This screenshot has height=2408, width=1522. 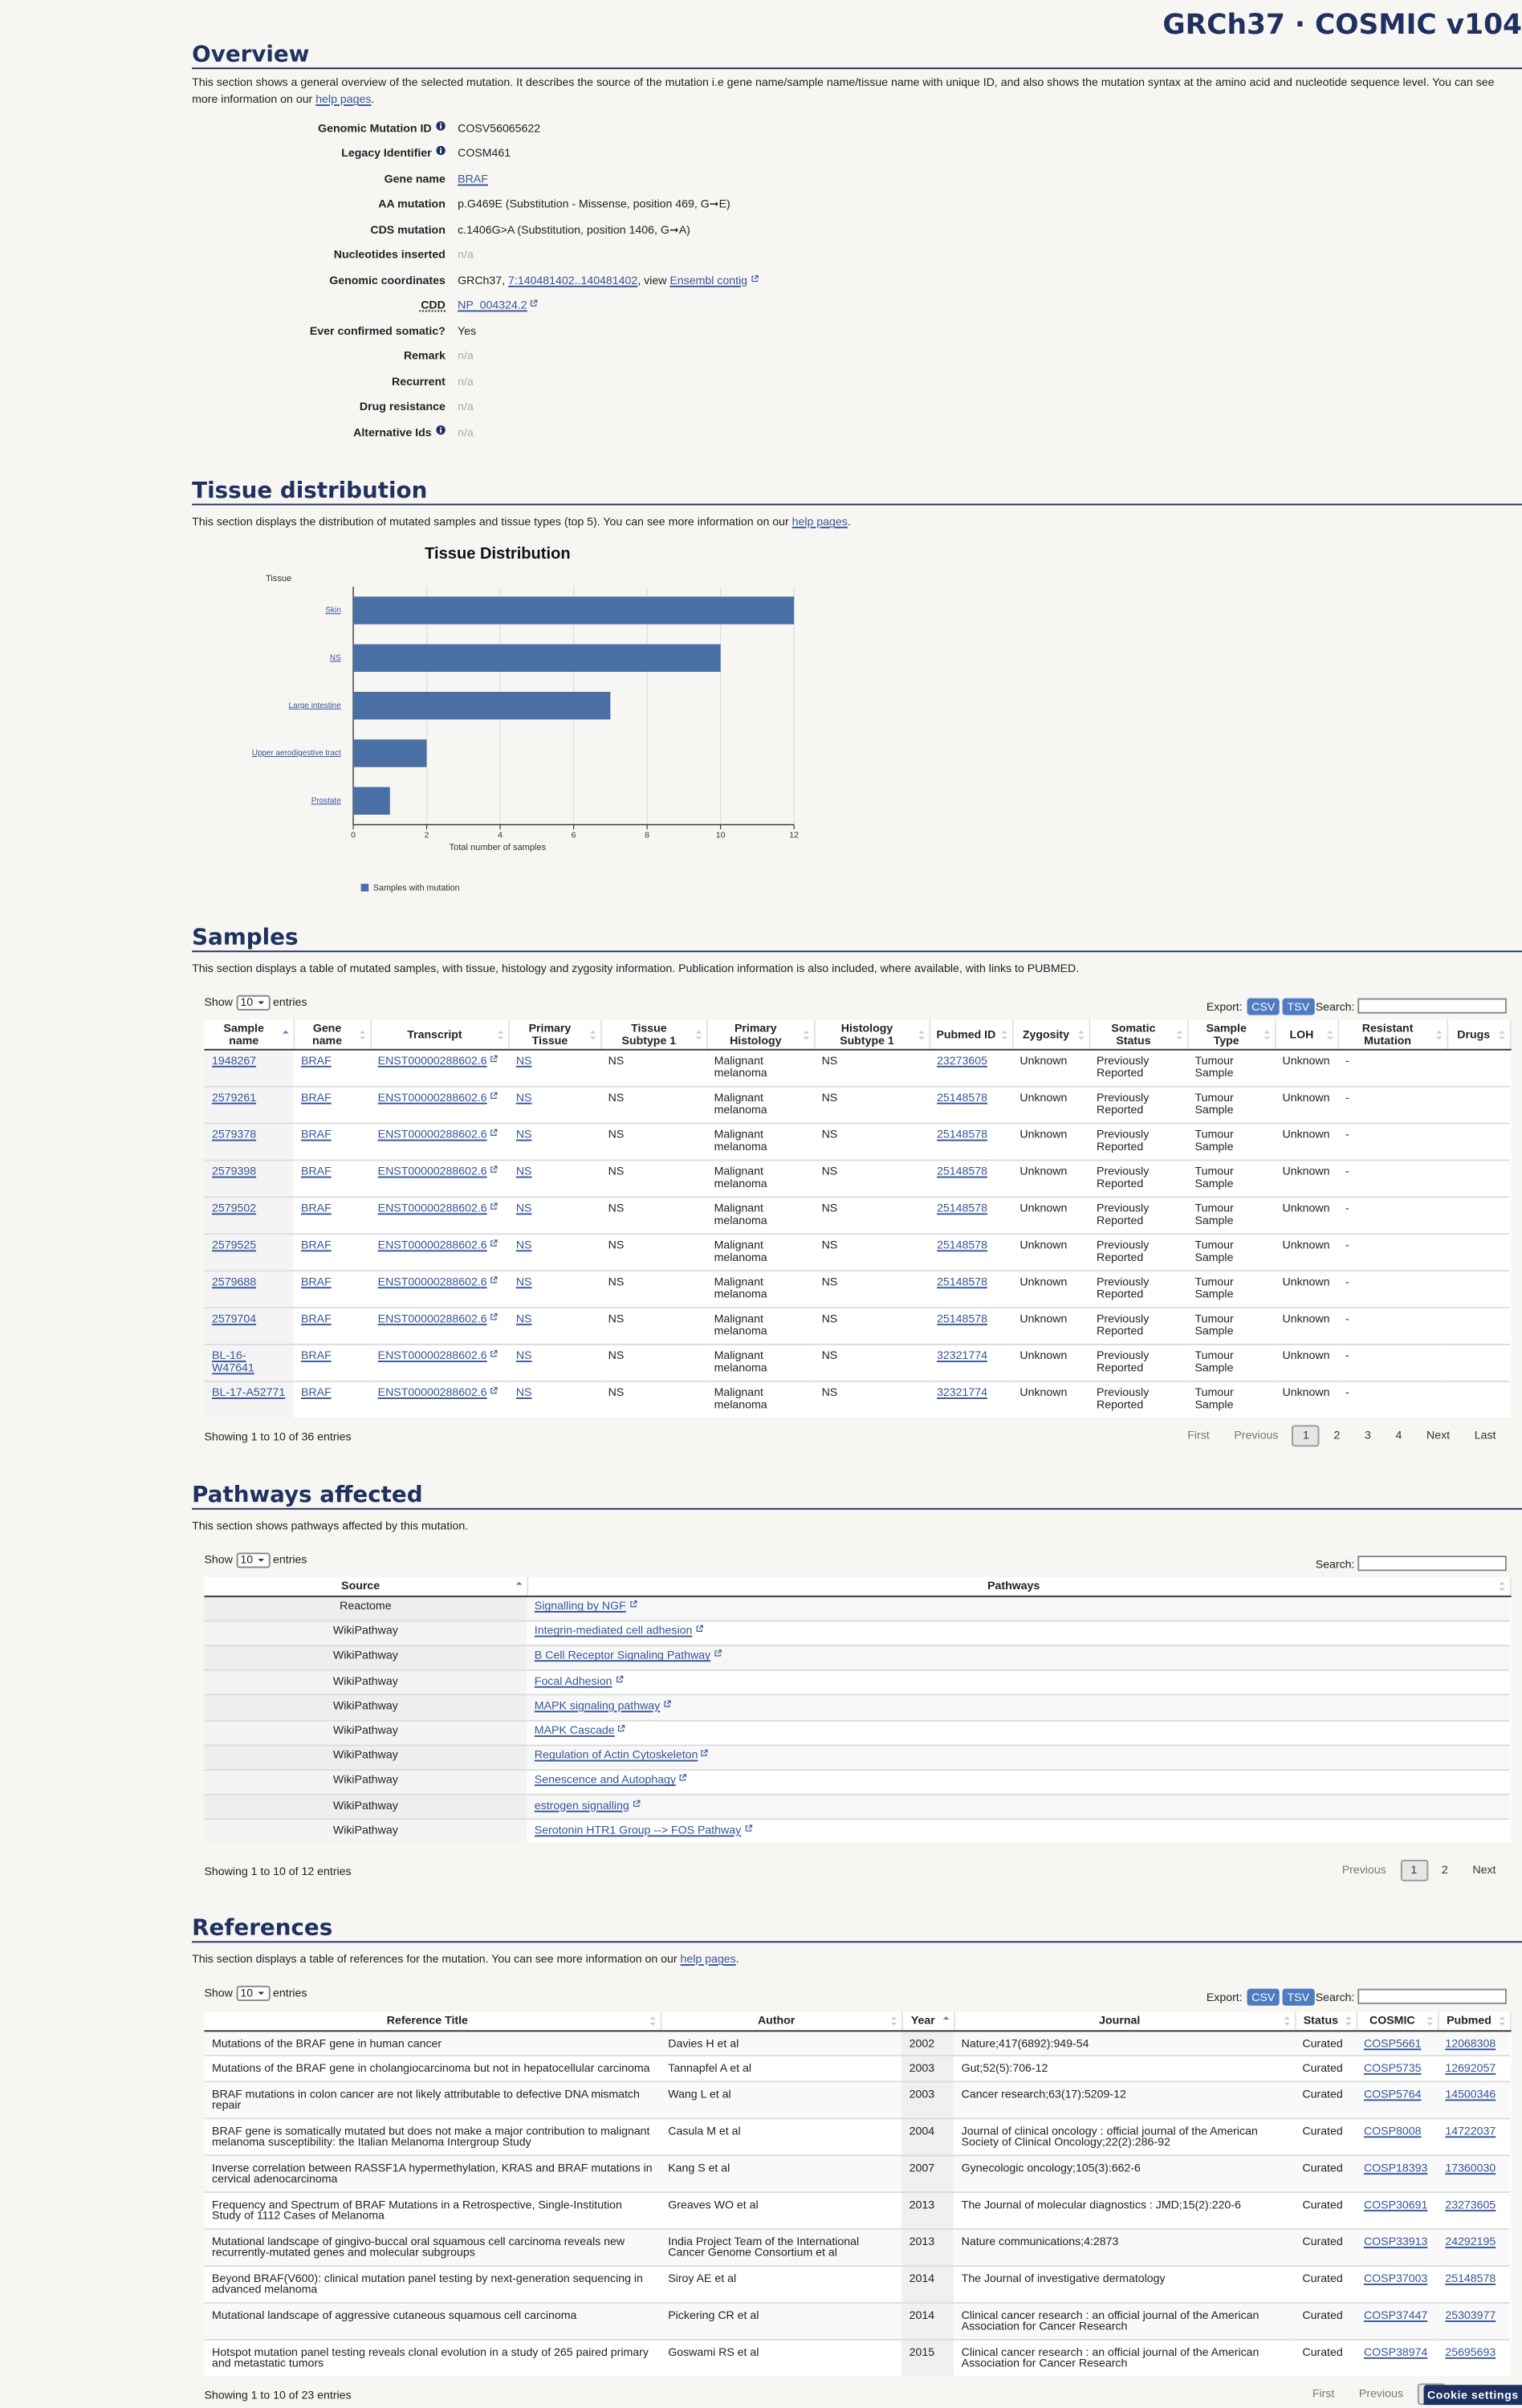 What do you see at coordinates (234, 1245) in the screenshot?
I see `cell-link: 2579525` at bounding box center [234, 1245].